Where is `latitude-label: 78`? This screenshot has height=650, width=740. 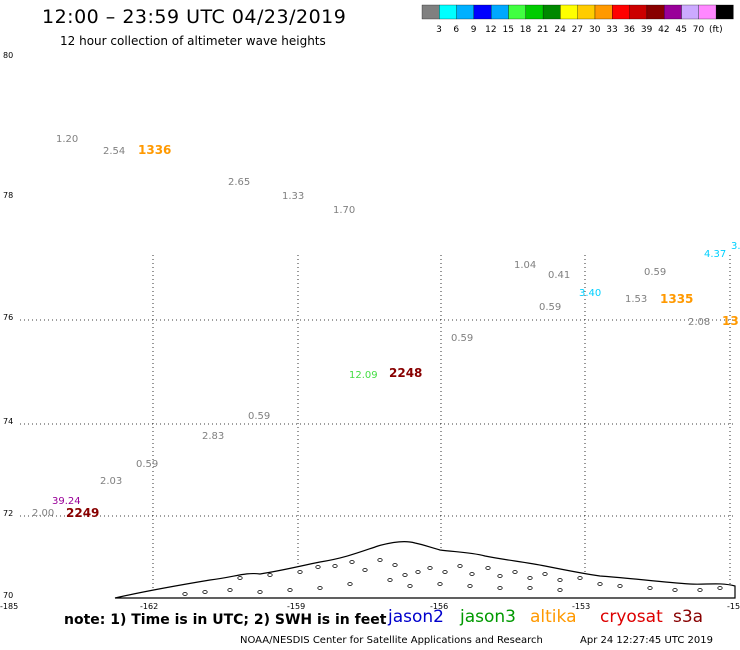
latitude-label: 78 is located at coordinates (8, 195).